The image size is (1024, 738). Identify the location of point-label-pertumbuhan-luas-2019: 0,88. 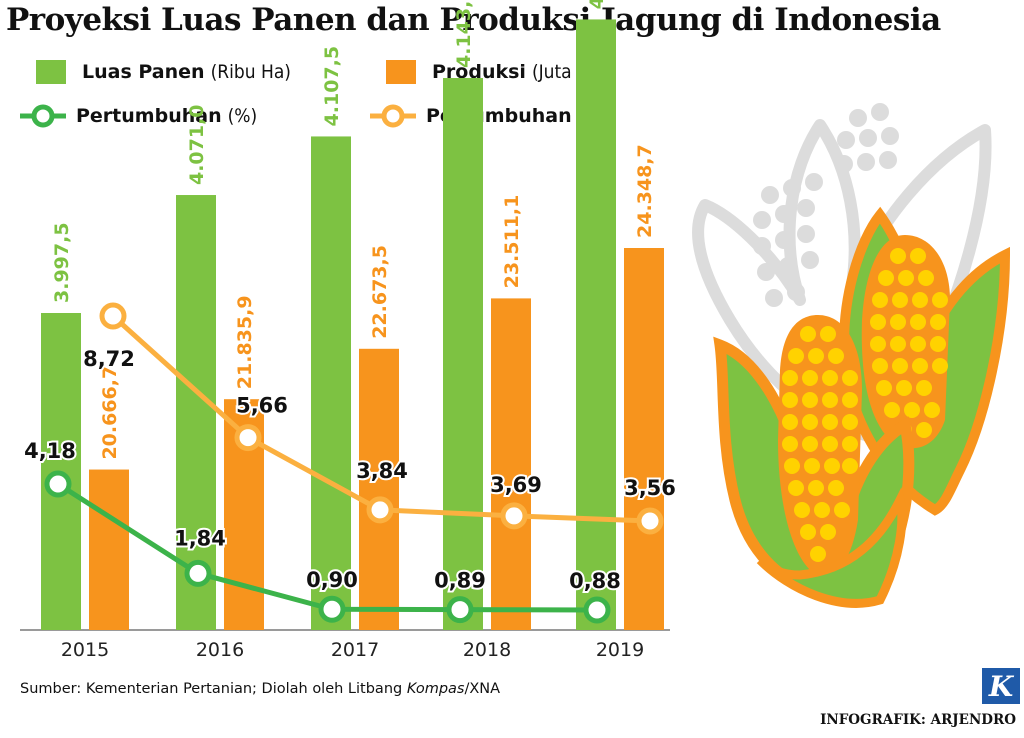
(595, 581).